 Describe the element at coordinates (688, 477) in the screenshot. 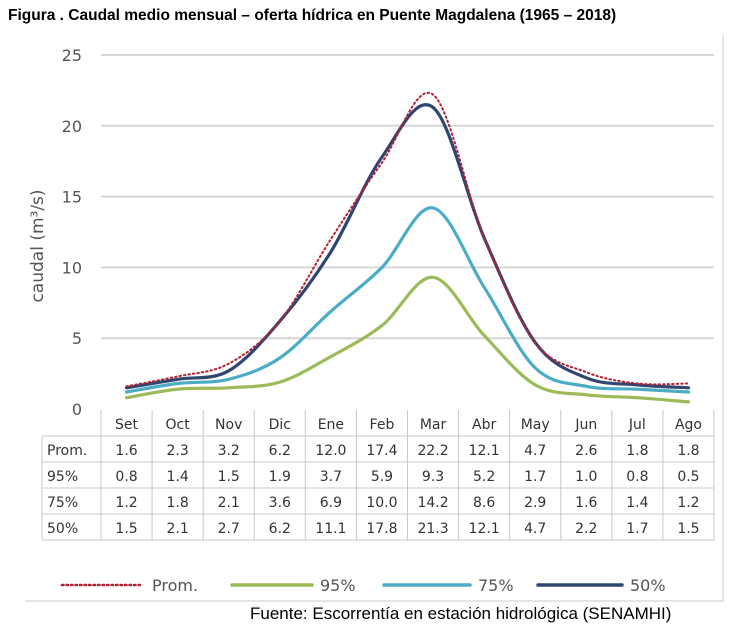

I see `data-value-label: 0.5` at that location.